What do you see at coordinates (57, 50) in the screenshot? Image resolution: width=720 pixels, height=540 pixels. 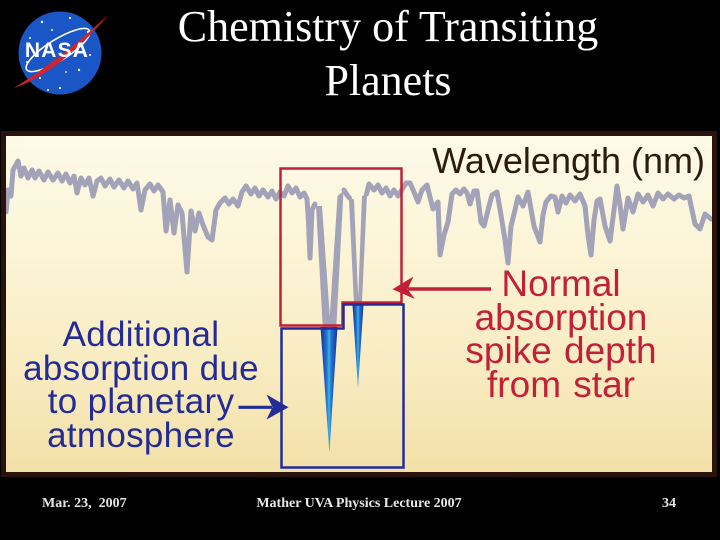 I see `svg-text: NASA` at bounding box center [57, 50].